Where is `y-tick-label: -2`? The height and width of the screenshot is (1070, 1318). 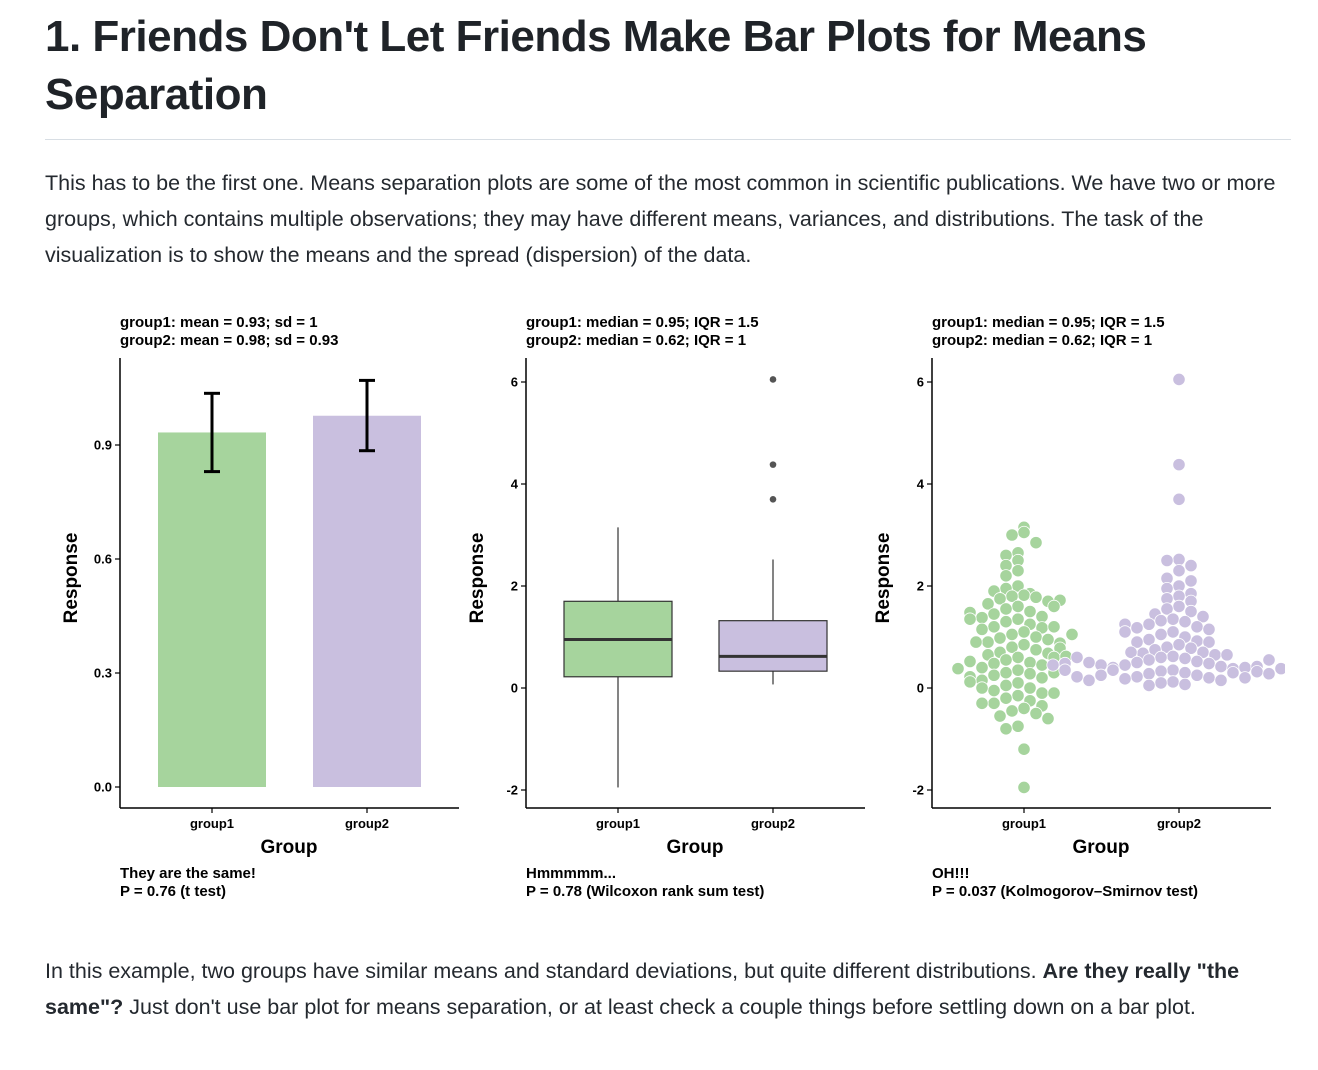 y-tick-label: -2 is located at coordinates (918, 790).